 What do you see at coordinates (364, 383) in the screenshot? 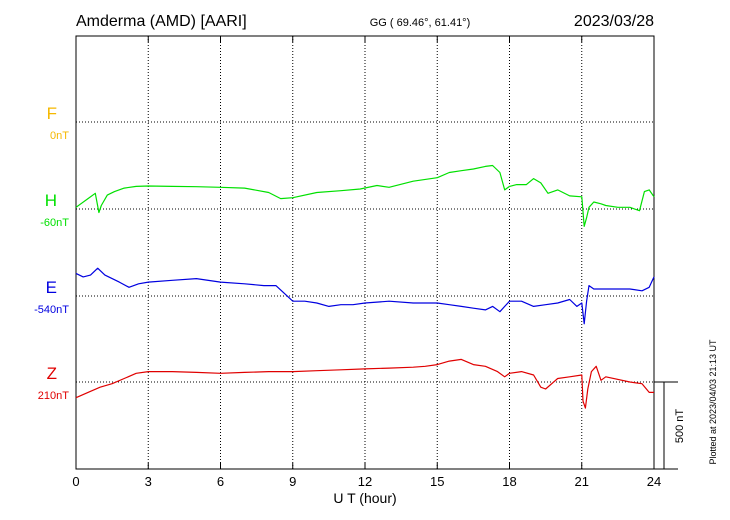
I see `series-line-Z` at bounding box center [364, 383].